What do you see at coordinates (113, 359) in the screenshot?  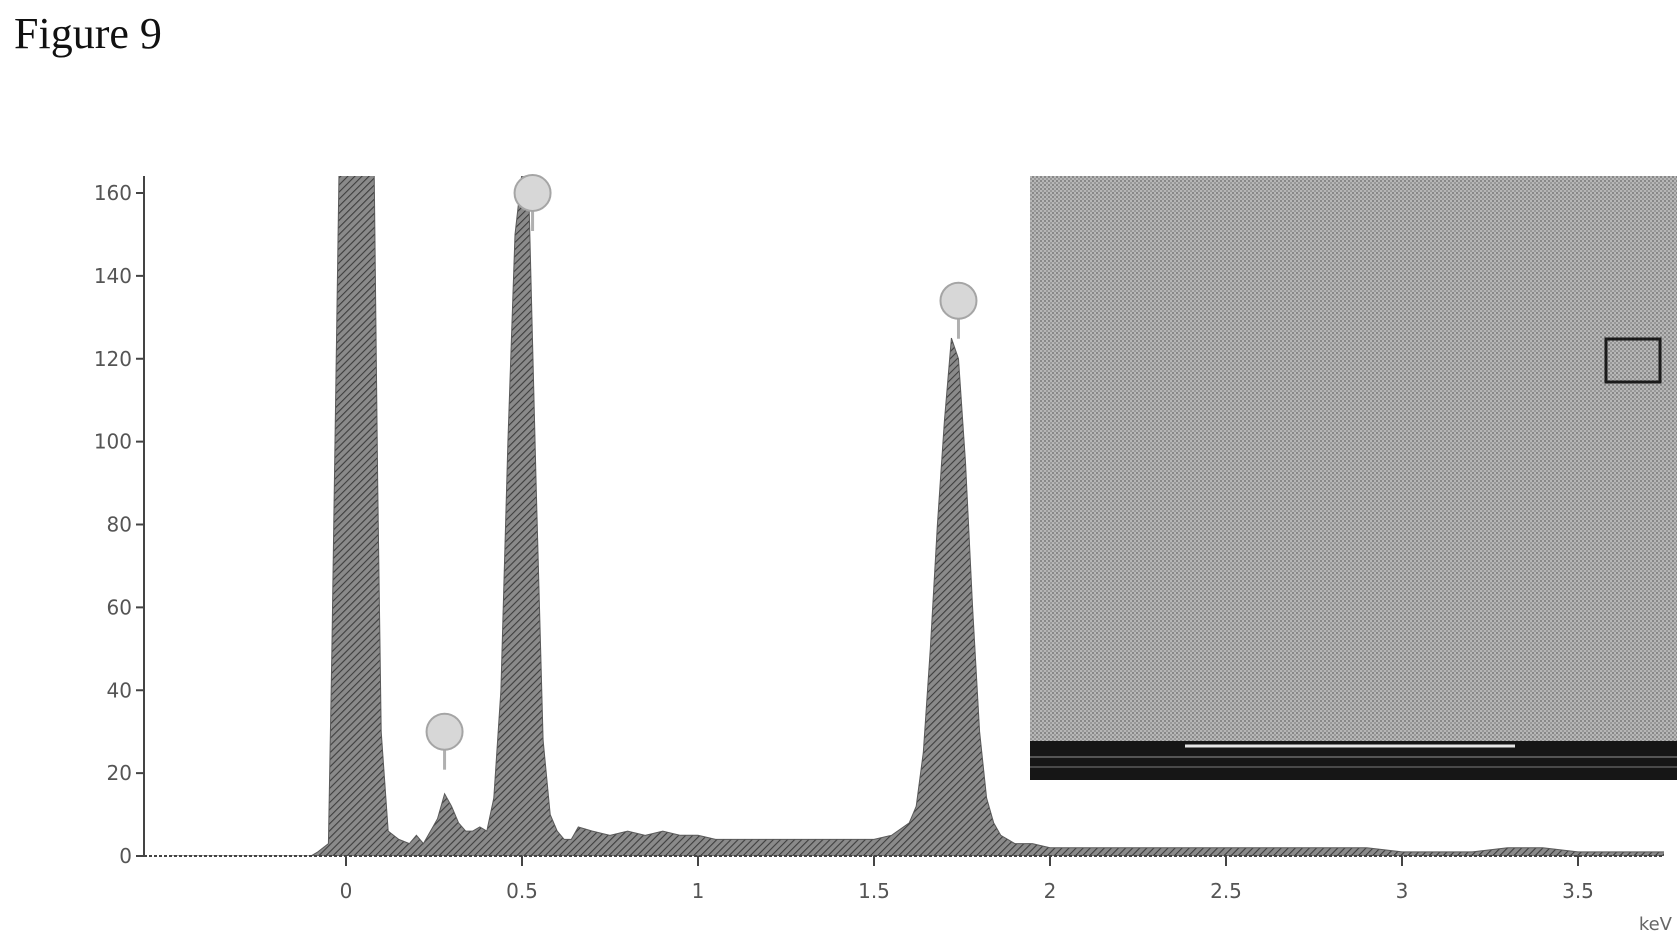 I see `y-tick-label: 120` at bounding box center [113, 359].